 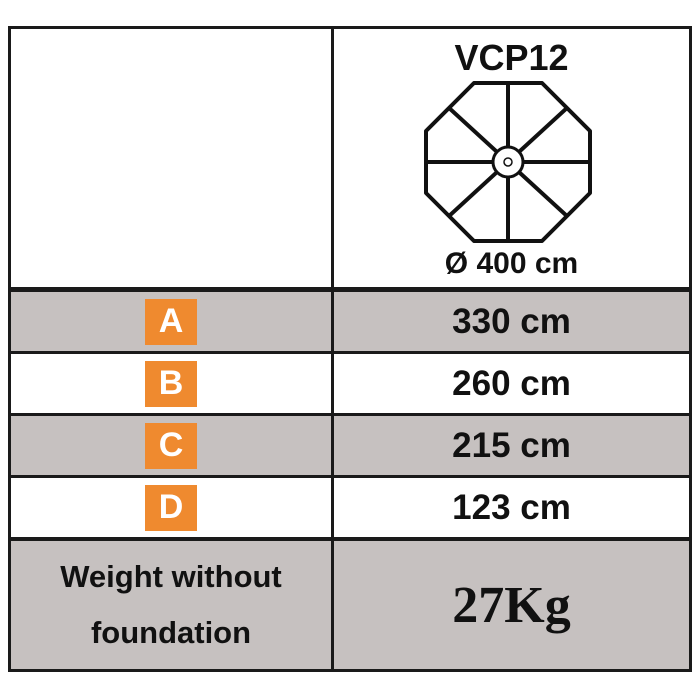 What do you see at coordinates (171, 576) in the screenshot?
I see `weight-label-line1: Weight without` at bounding box center [171, 576].